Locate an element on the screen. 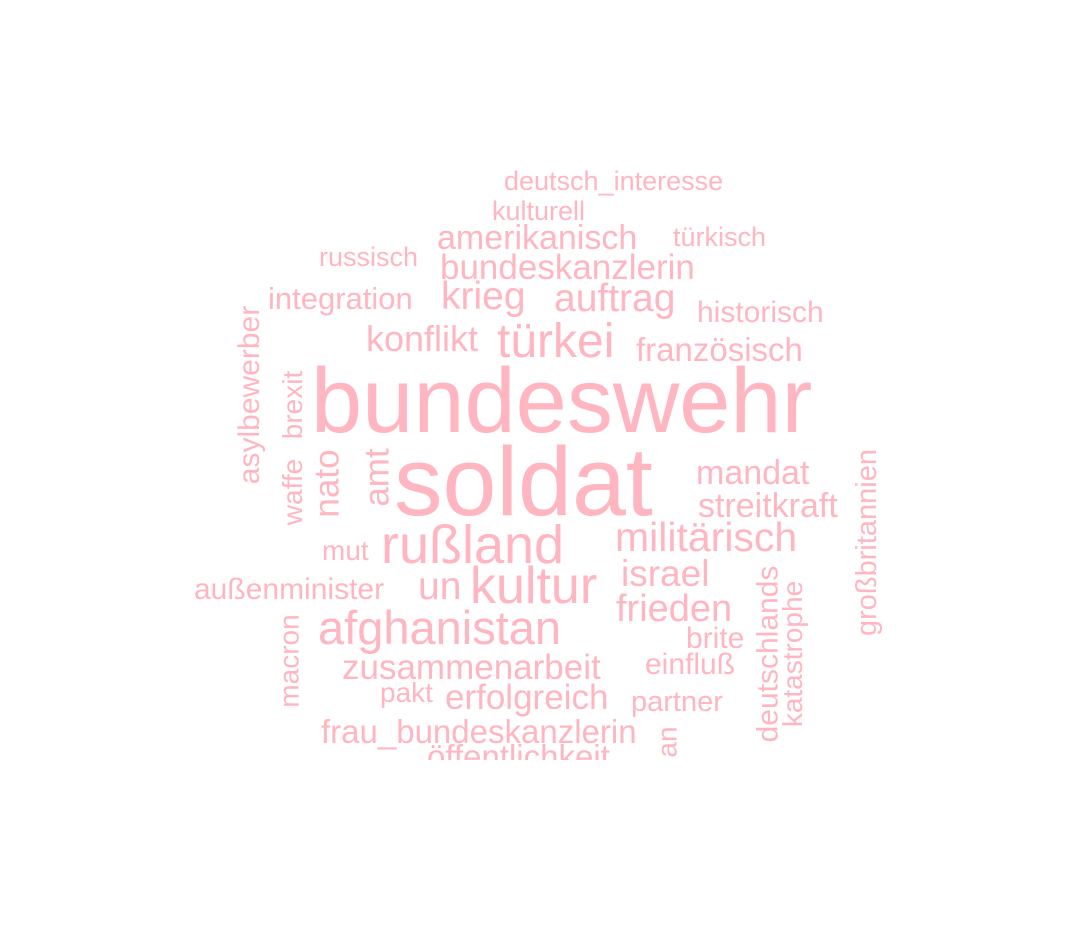  word-frau_bundeskanzlerin: frau_bundeskanzlerin is located at coordinates (479, 731).